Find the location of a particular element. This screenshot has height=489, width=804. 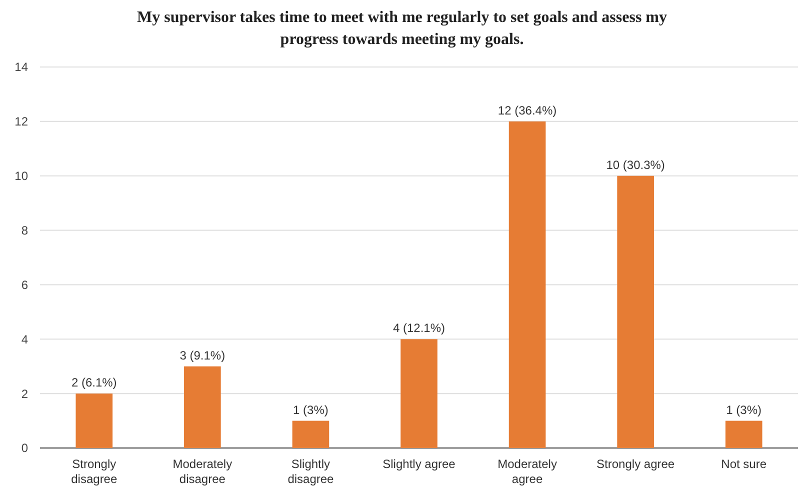

x-tick-label: Strongly agree is located at coordinates (635, 464).